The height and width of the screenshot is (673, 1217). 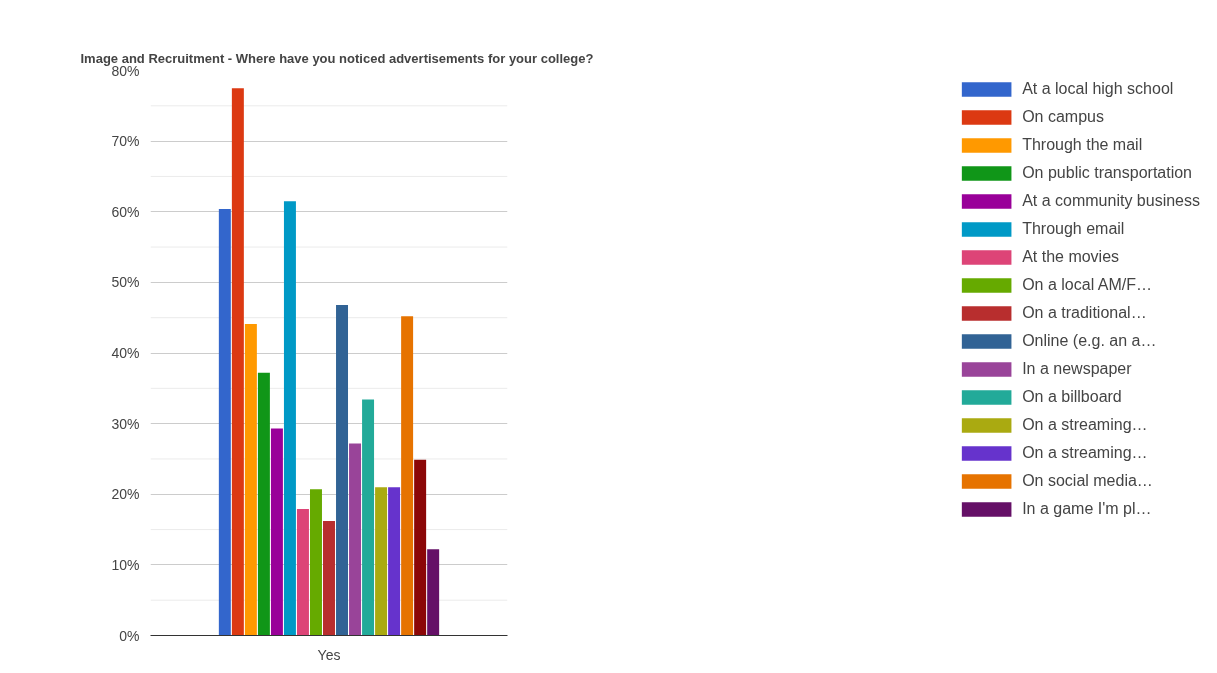 What do you see at coordinates (125, 423) in the screenshot?
I see `y-tick-label: 30%` at bounding box center [125, 423].